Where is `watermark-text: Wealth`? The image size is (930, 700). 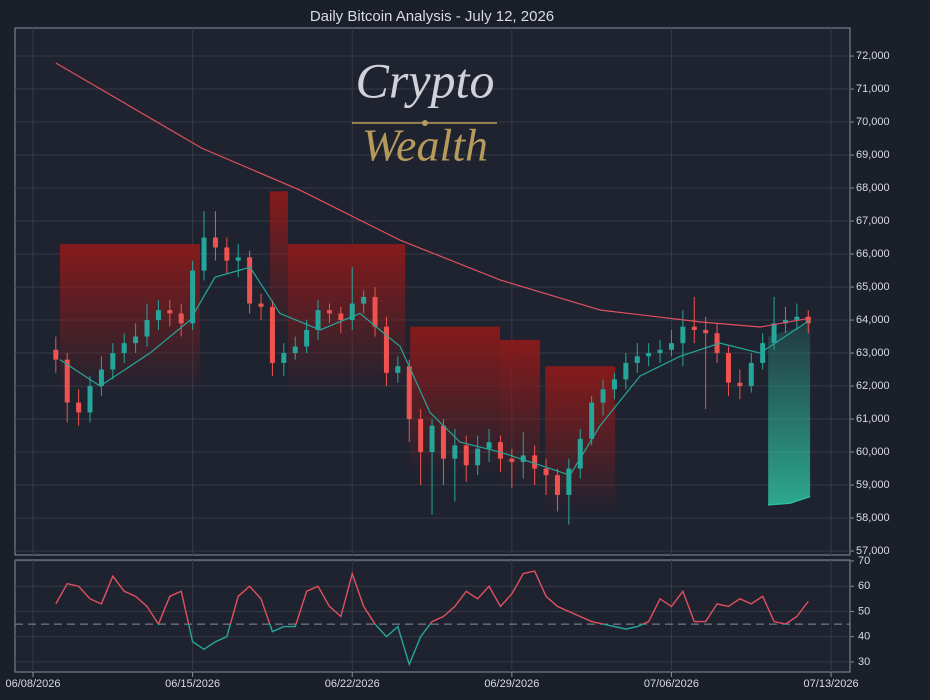 watermark-text: Wealth is located at coordinates (425, 145).